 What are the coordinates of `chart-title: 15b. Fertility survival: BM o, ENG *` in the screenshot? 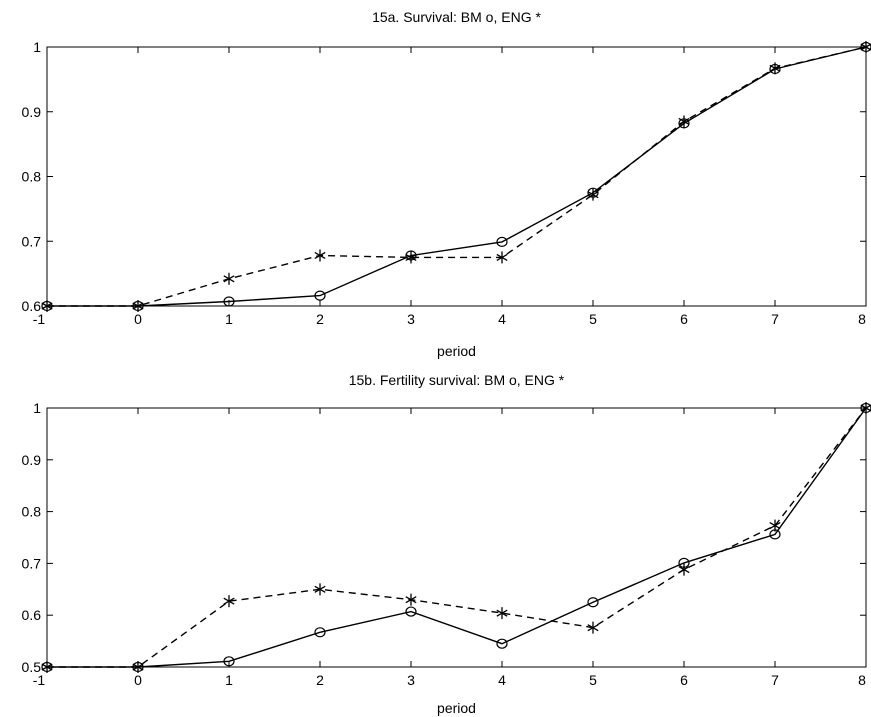 It's located at (457, 380).